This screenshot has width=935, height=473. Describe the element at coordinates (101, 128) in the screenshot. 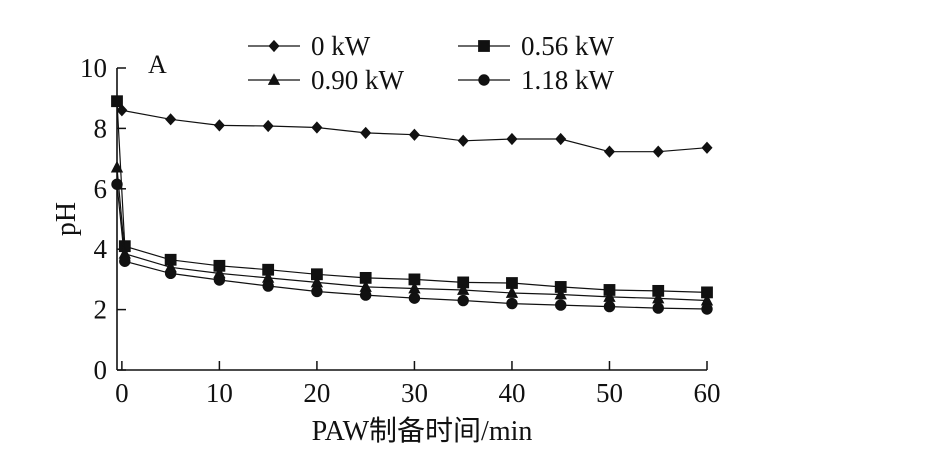

I see `y-tick-label: 8` at that location.